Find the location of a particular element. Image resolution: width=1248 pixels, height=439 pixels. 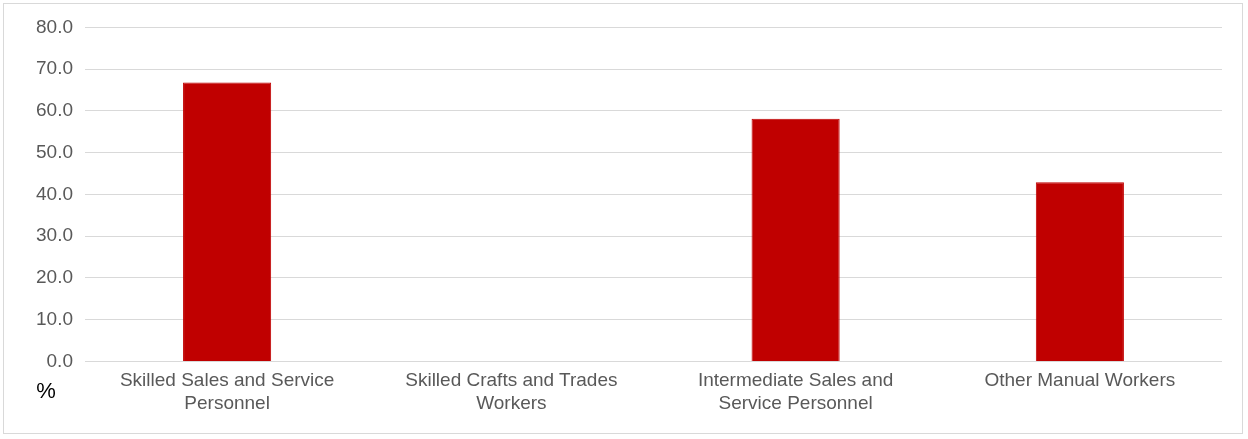

x-tick-label: Intermediate Sales and Service Personnel is located at coordinates (795, 391).